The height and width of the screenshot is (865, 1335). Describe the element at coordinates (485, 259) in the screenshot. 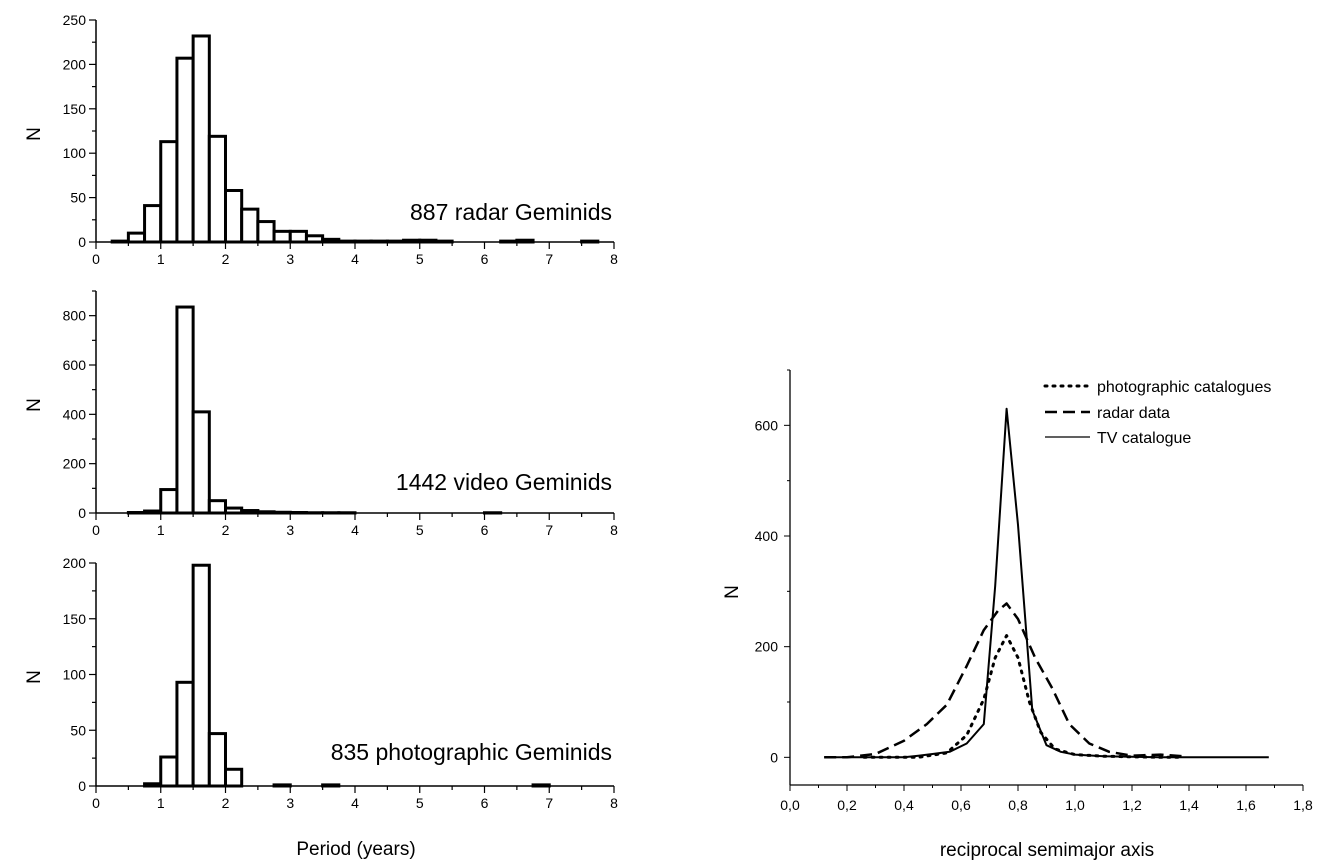

I see `radar-x-tick-label: 6` at that location.